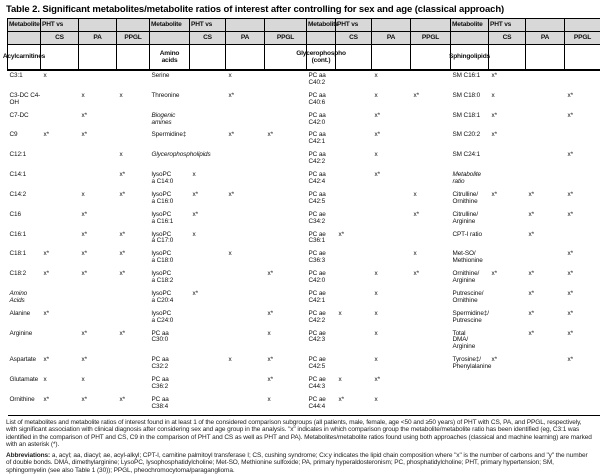 The image size is (600, 474). I want to click on column-header-cs: CS, so click(507, 38).